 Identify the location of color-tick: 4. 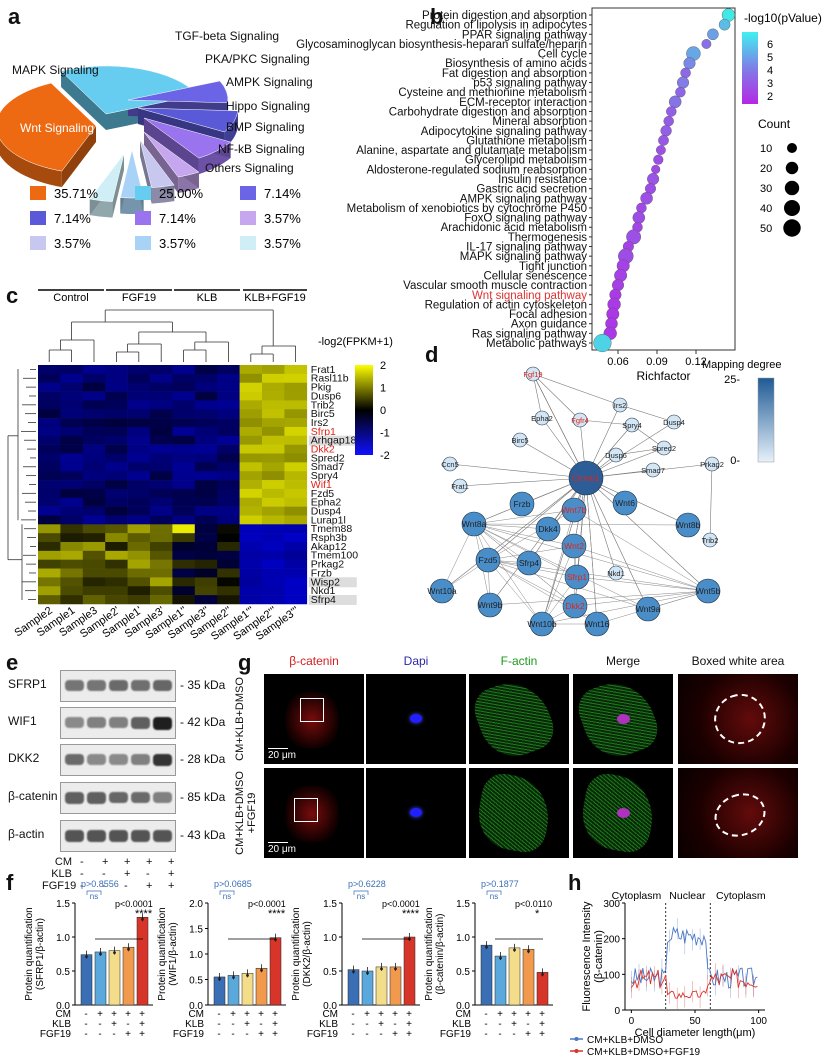
(770, 71).